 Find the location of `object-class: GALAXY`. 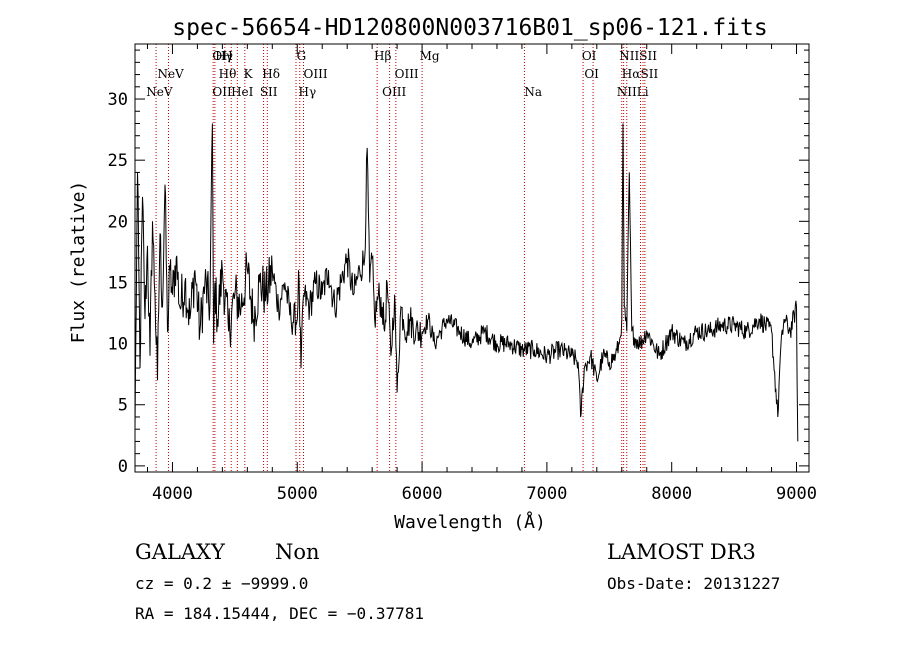

object-class: GALAXY is located at coordinates (180, 552).